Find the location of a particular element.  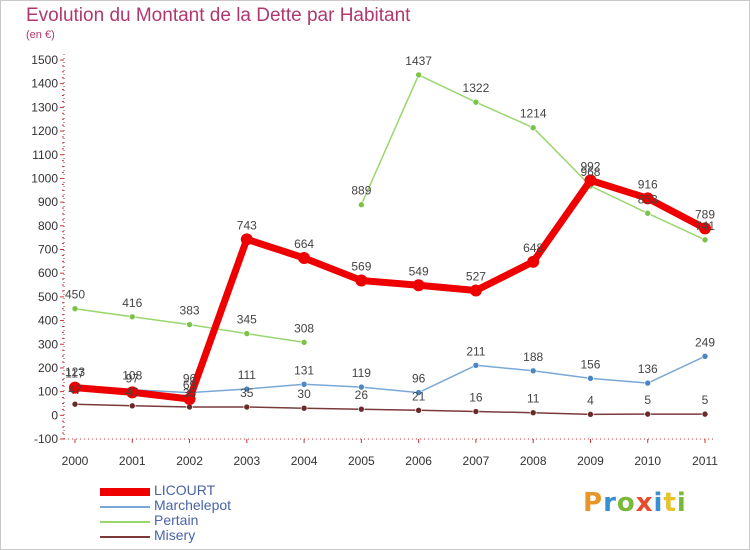

data-label-misery: 35 is located at coordinates (190, 393).